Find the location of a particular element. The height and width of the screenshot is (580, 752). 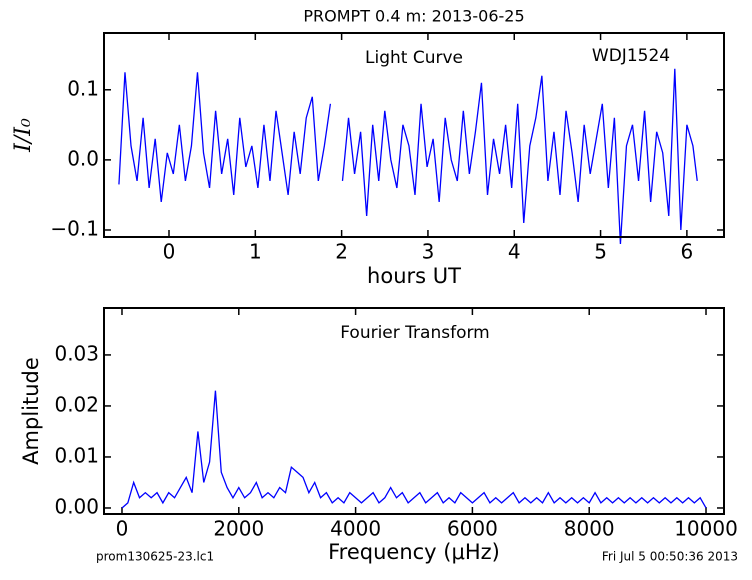

annotation: WDJ1524 is located at coordinates (631, 56).